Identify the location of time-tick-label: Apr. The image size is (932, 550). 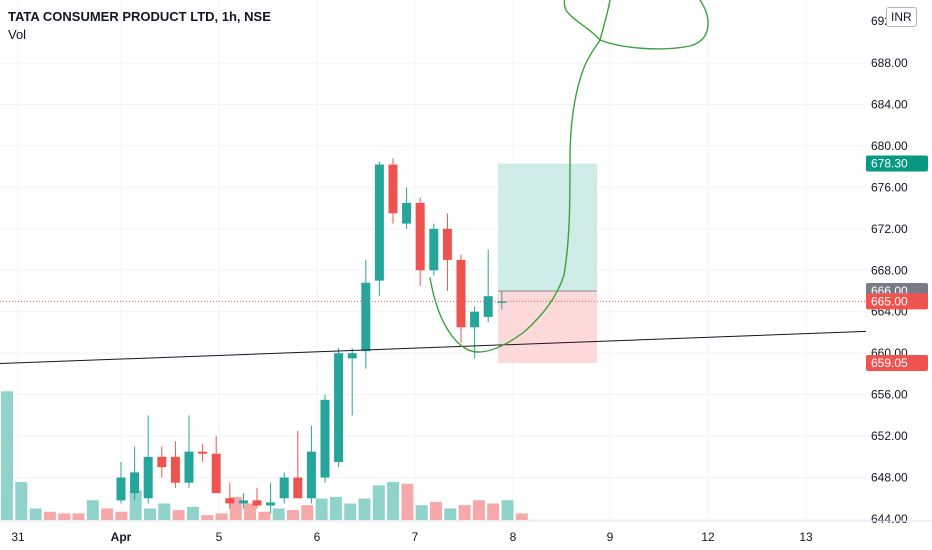
(121, 537).